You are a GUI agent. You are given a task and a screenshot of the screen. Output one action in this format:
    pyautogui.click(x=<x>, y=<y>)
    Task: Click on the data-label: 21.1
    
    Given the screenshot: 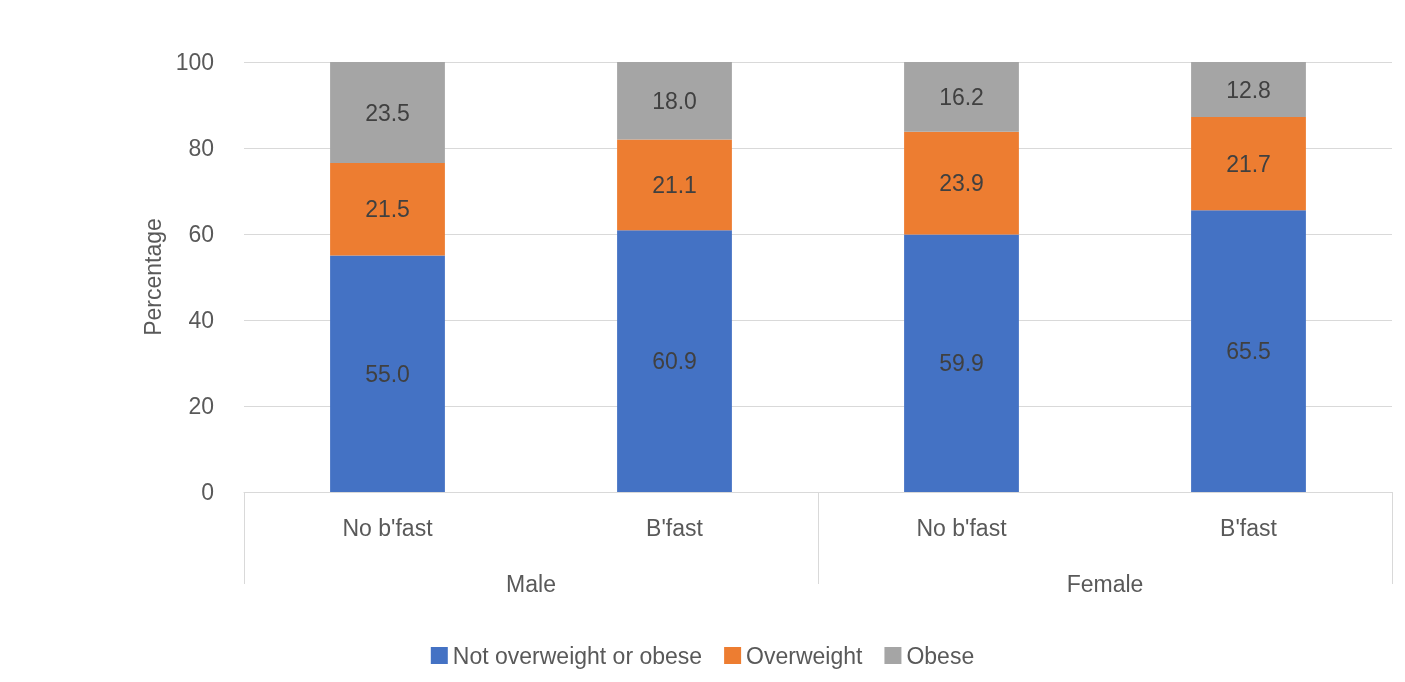 What is the action you would take?
    pyautogui.click(x=674, y=184)
    